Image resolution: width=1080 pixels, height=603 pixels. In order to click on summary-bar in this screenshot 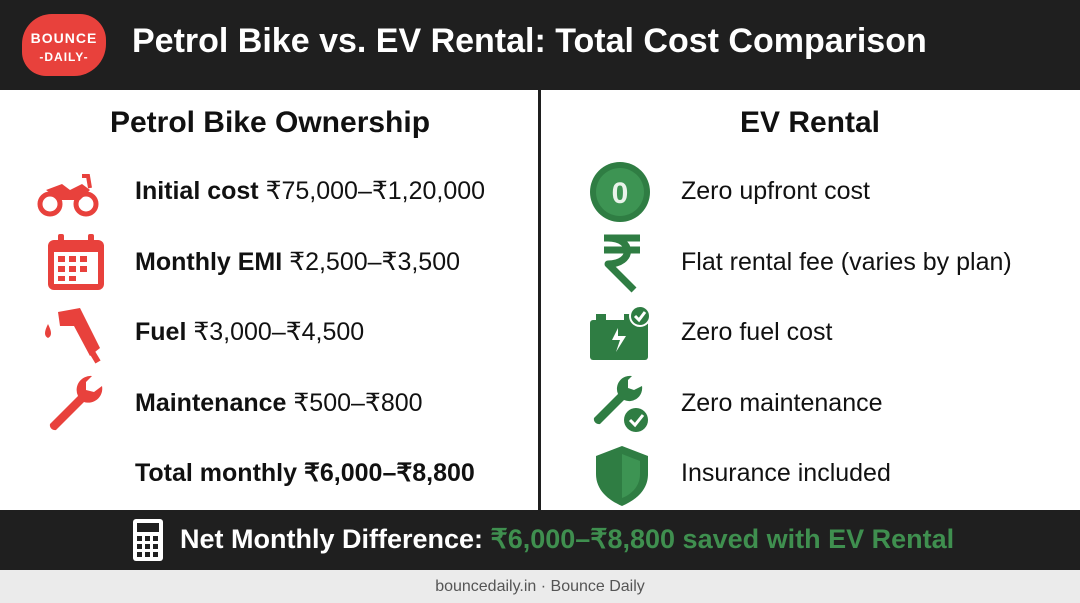, I will do `click(540, 540)`.